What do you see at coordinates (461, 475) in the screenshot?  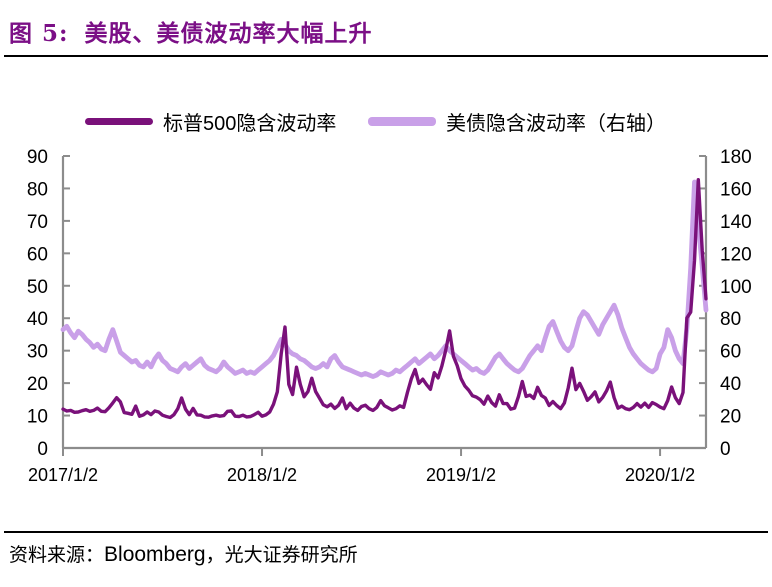 I see `x-tick-label: 2019/1/2` at bounding box center [461, 475].